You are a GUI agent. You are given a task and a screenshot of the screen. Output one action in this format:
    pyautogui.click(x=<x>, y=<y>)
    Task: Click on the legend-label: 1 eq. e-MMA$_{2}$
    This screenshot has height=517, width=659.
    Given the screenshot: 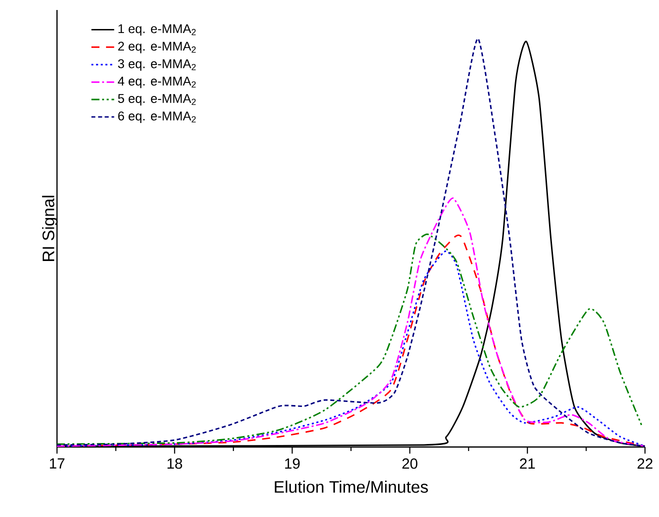 What is the action you would take?
    pyautogui.click(x=157, y=30)
    